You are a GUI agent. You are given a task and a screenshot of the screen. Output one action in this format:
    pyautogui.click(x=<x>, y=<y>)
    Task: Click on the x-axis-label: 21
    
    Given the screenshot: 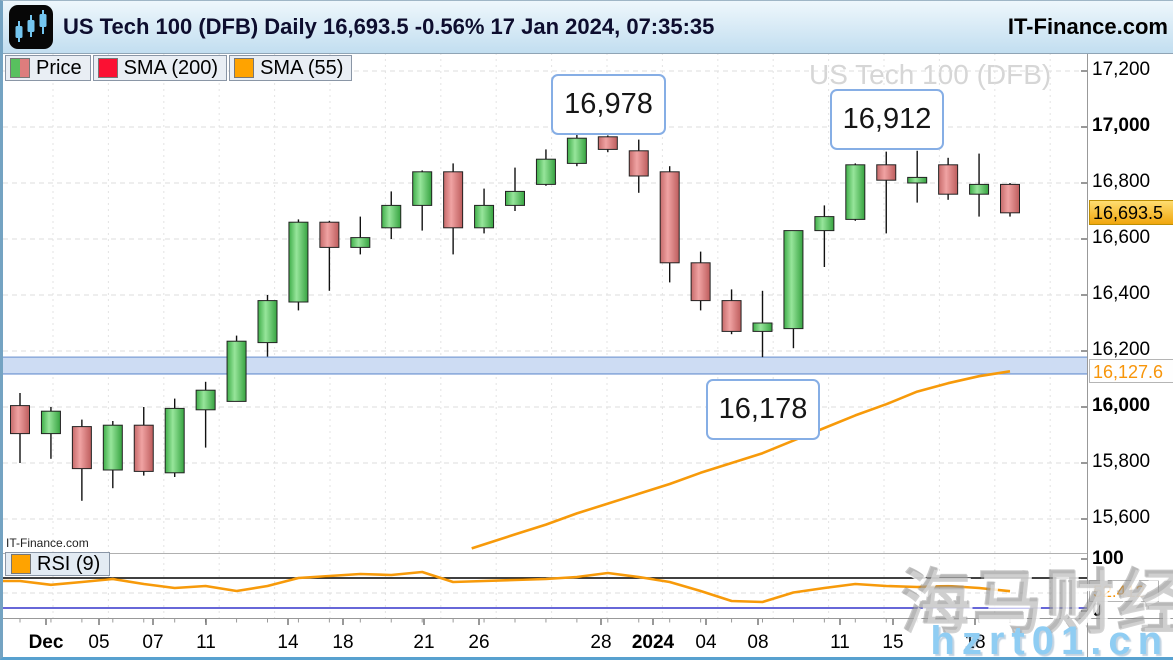 What is the action you would take?
    pyautogui.click(x=424, y=642)
    